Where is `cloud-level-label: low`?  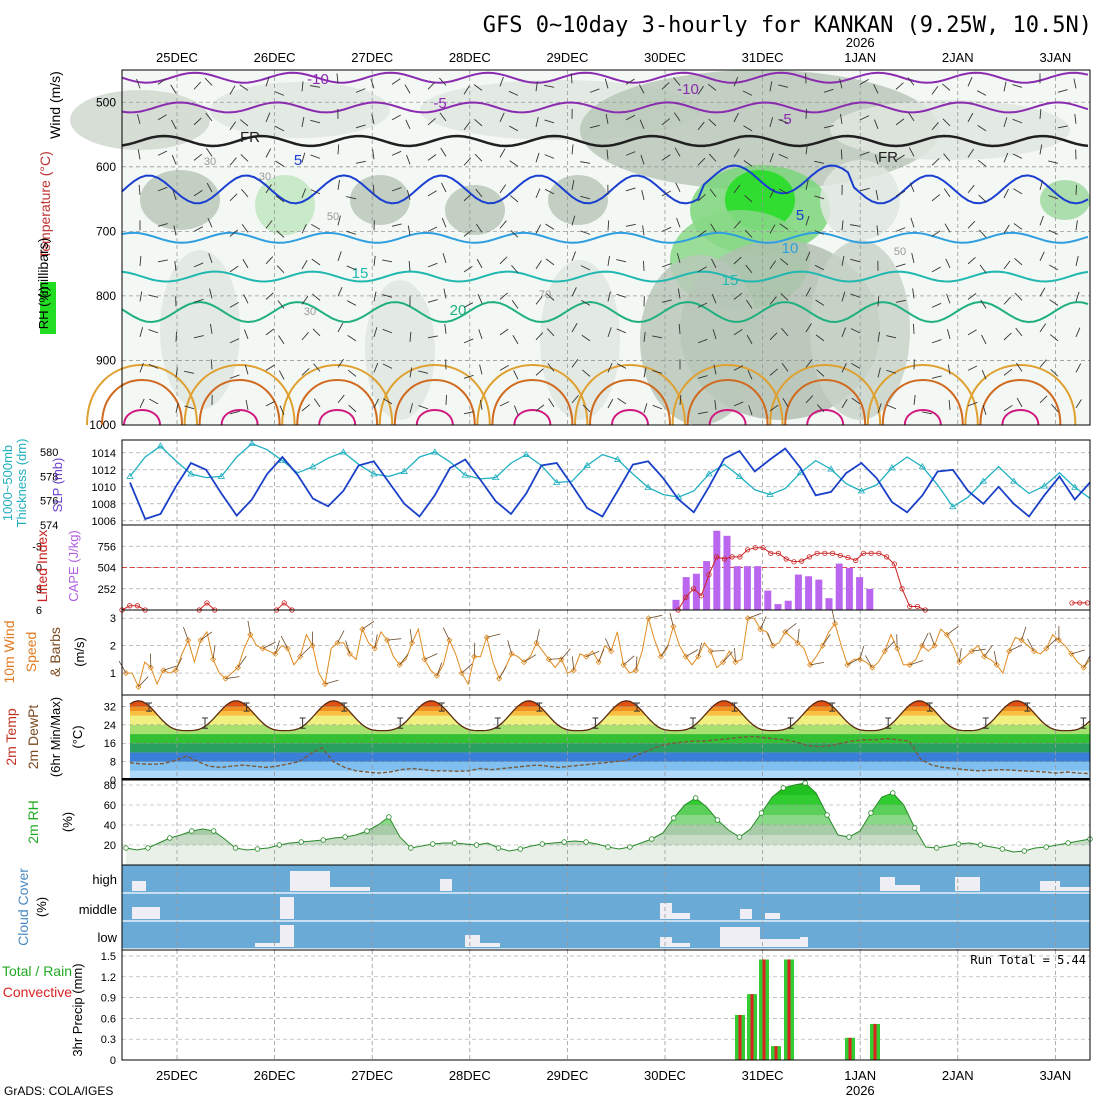
cloud-level-label: low is located at coordinates (107, 937).